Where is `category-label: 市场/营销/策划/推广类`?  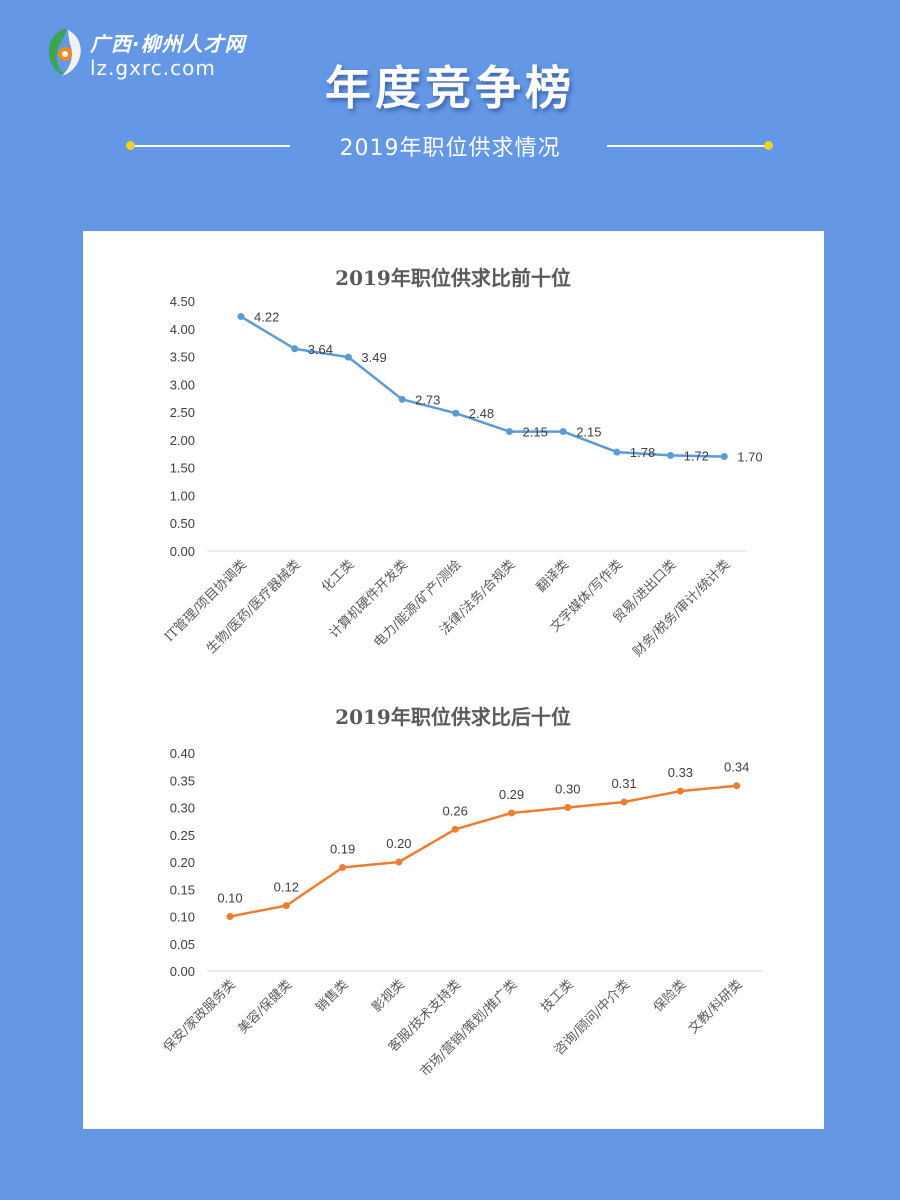
category-label: 市场/营销/策划/推广类 is located at coordinates (468, 1028).